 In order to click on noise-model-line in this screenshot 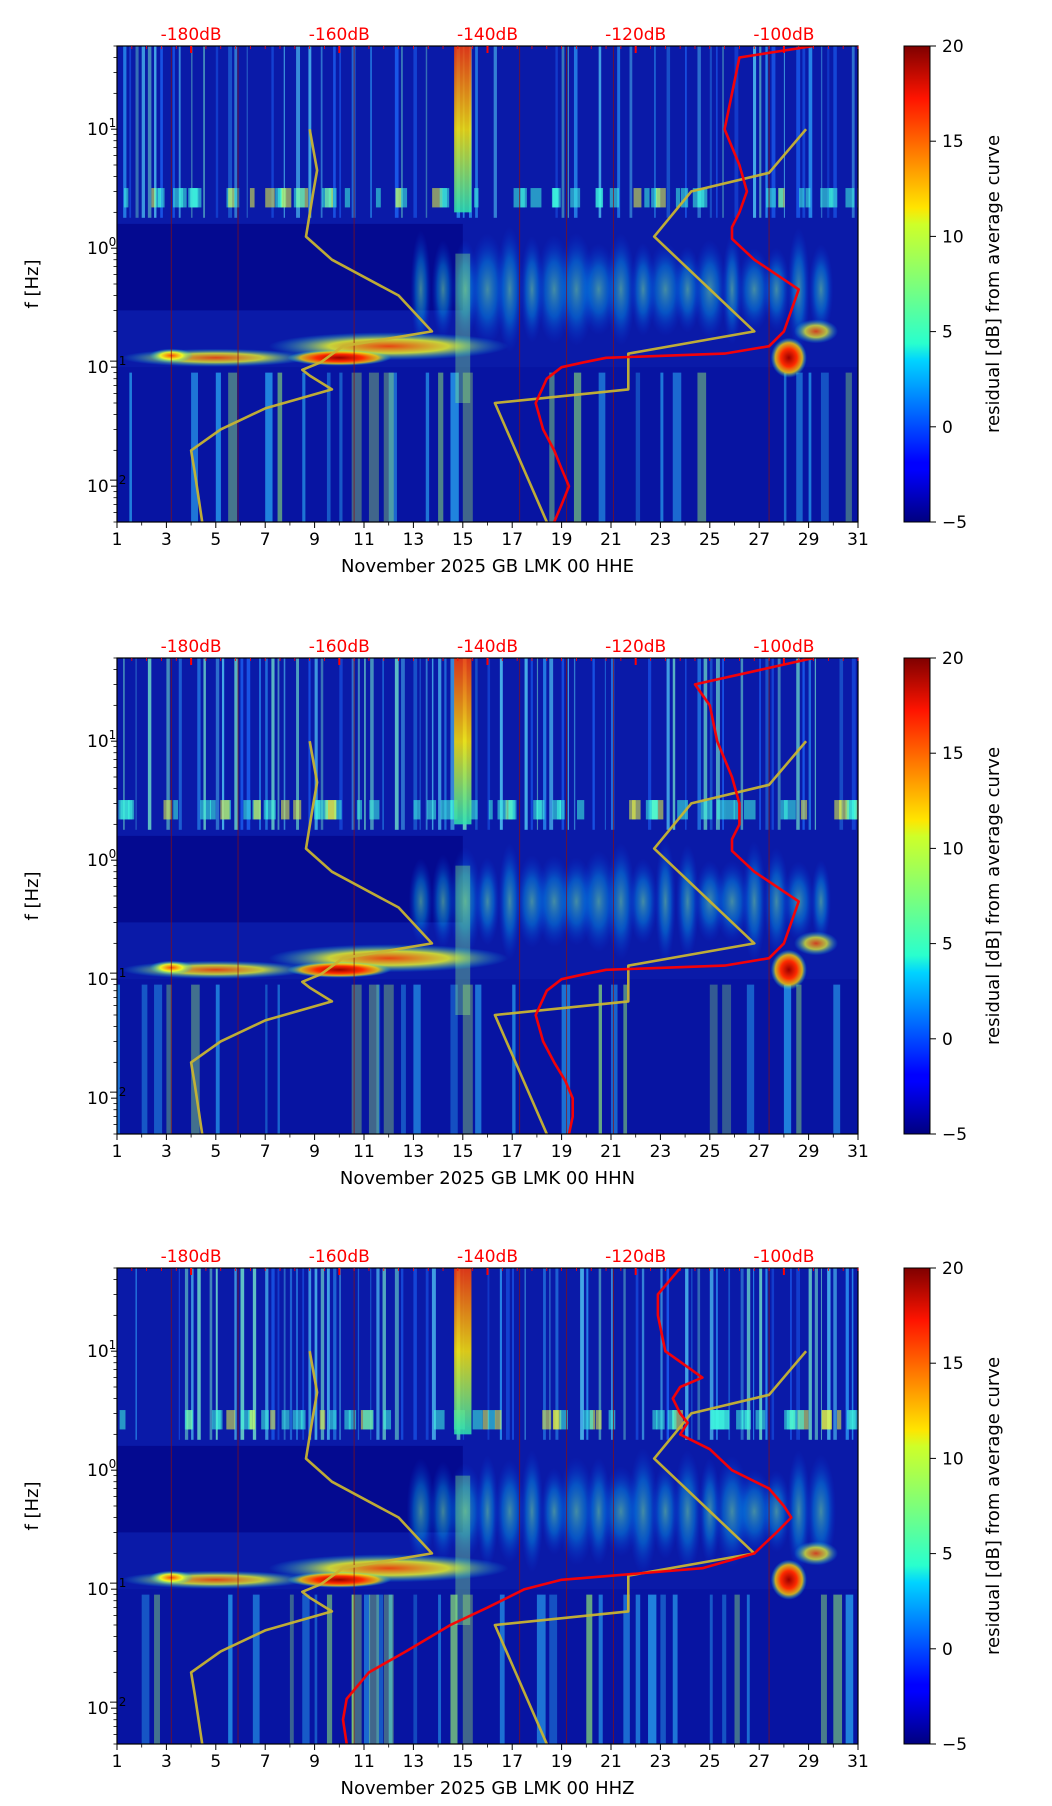, I will do `click(650, 937)`.